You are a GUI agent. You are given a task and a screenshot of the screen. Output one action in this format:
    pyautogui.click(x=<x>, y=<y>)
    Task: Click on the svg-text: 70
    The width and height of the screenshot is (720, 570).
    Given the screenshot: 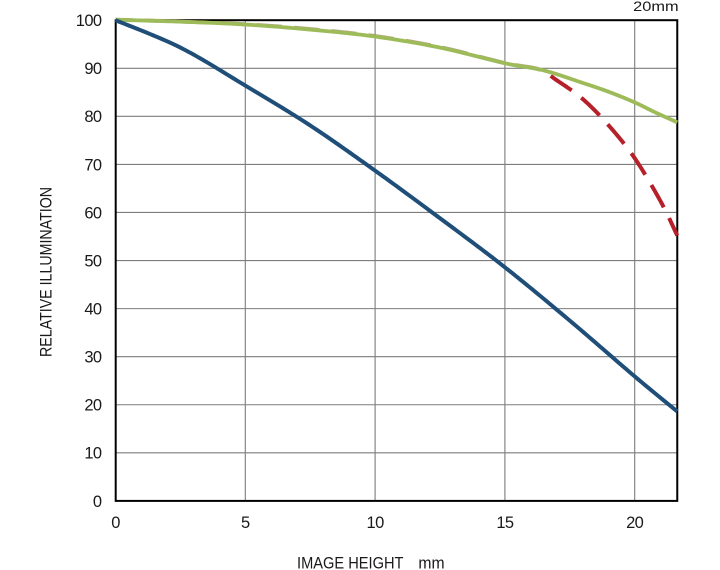 What is the action you would take?
    pyautogui.click(x=93, y=165)
    